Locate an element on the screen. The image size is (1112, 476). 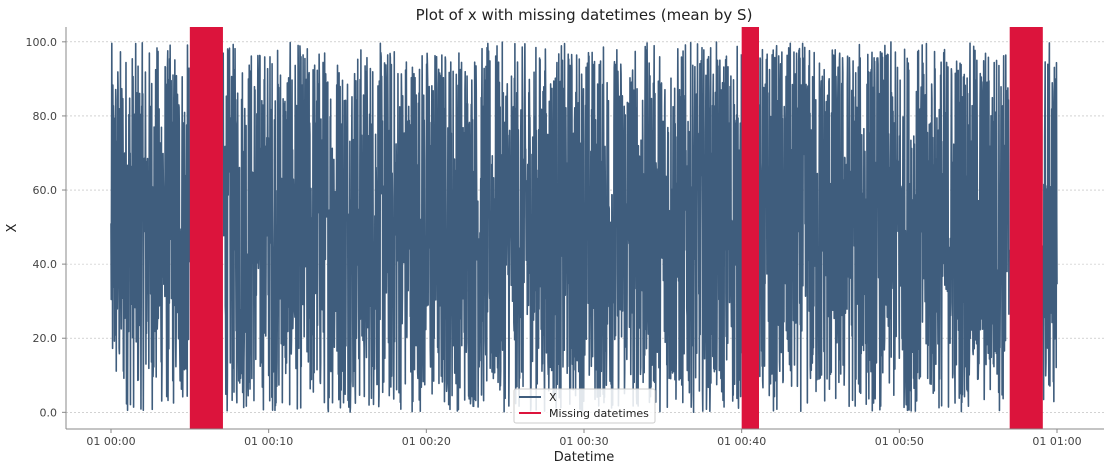
x-tick-label: 01 00:50 is located at coordinates (899, 441).